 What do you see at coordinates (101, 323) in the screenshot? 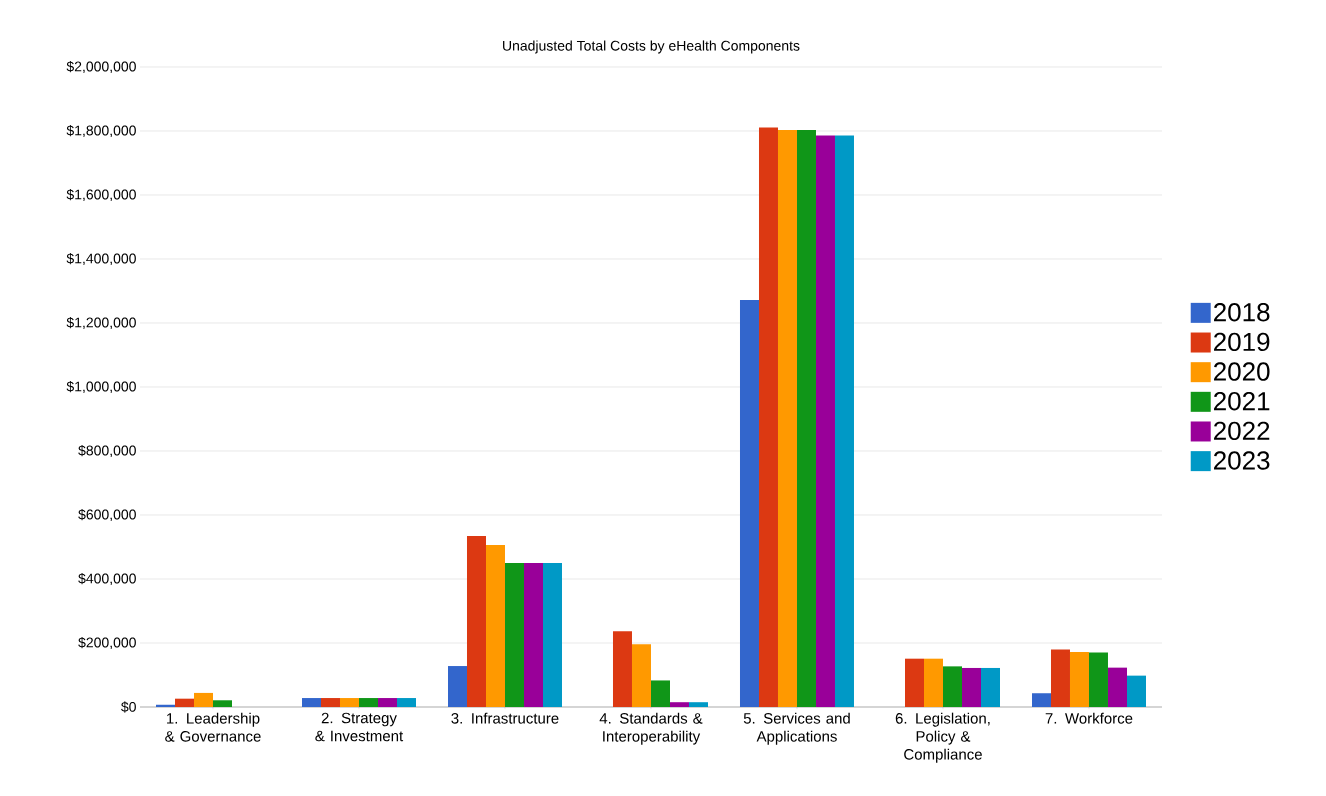
I see `y-tick-label: $1,200,000` at bounding box center [101, 323].